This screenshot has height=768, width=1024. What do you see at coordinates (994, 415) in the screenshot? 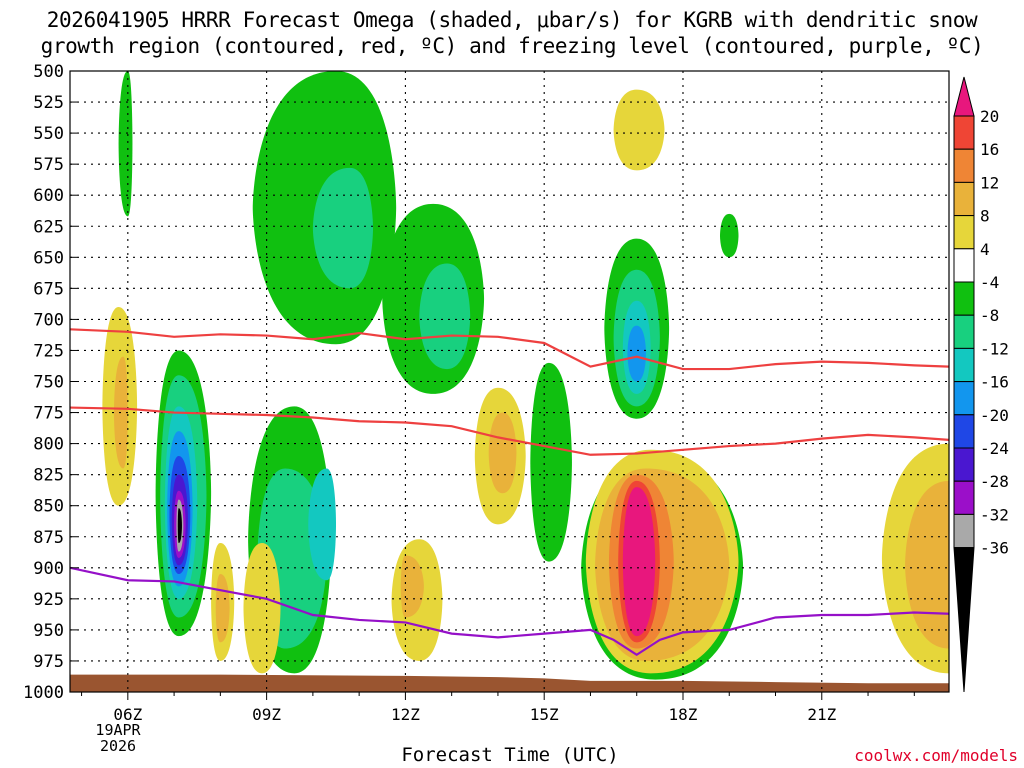
I see `colorbar-label-9: -20` at bounding box center [994, 415].